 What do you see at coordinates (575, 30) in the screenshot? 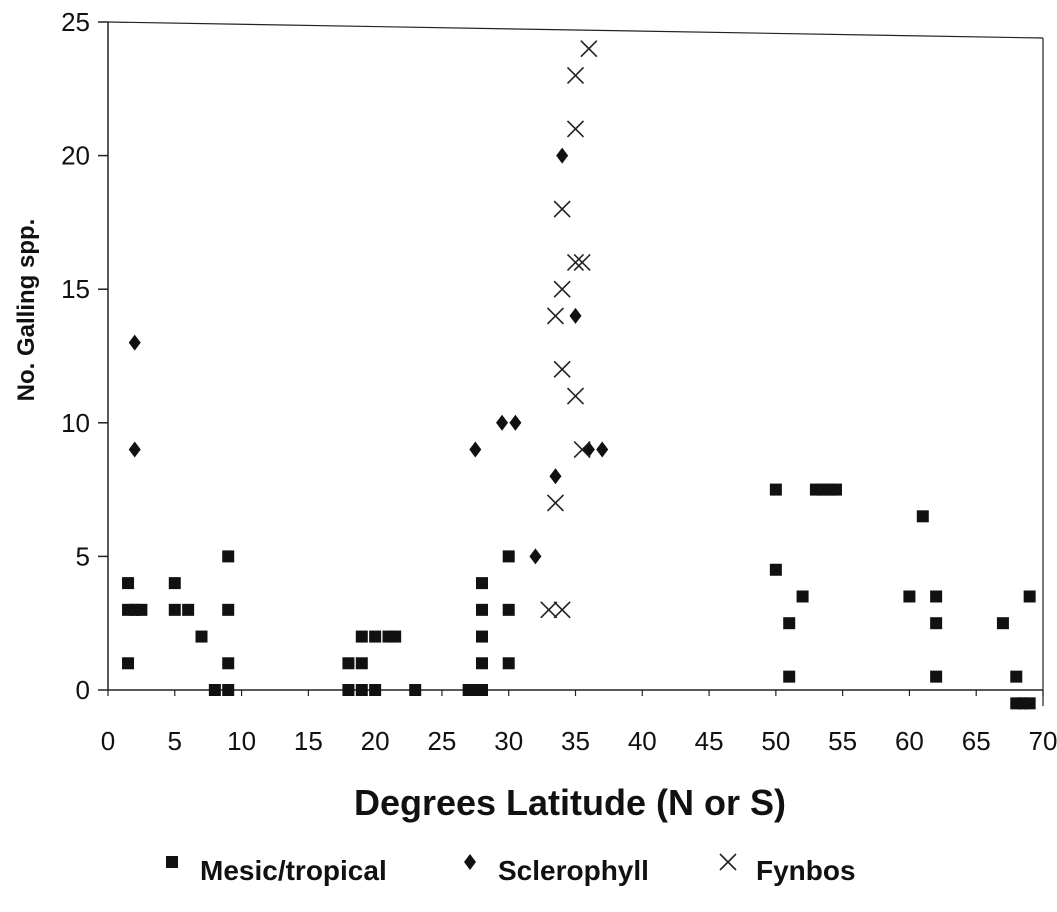
I see `plot-top-border` at bounding box center [575, 30].